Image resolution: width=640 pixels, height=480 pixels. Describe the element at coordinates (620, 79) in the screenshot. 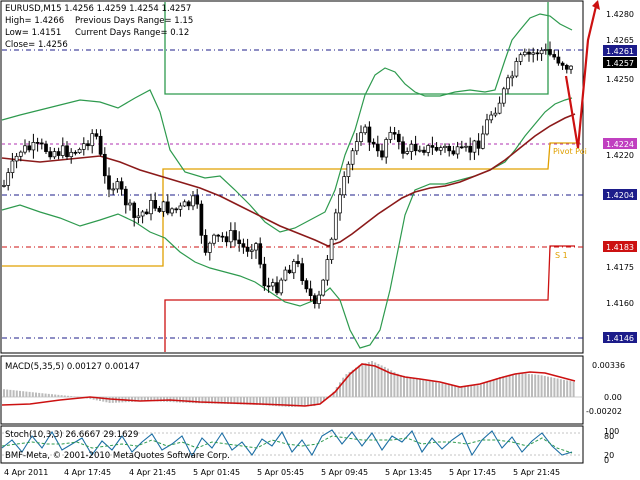

I see `price-tick: 1.4250` at that location.